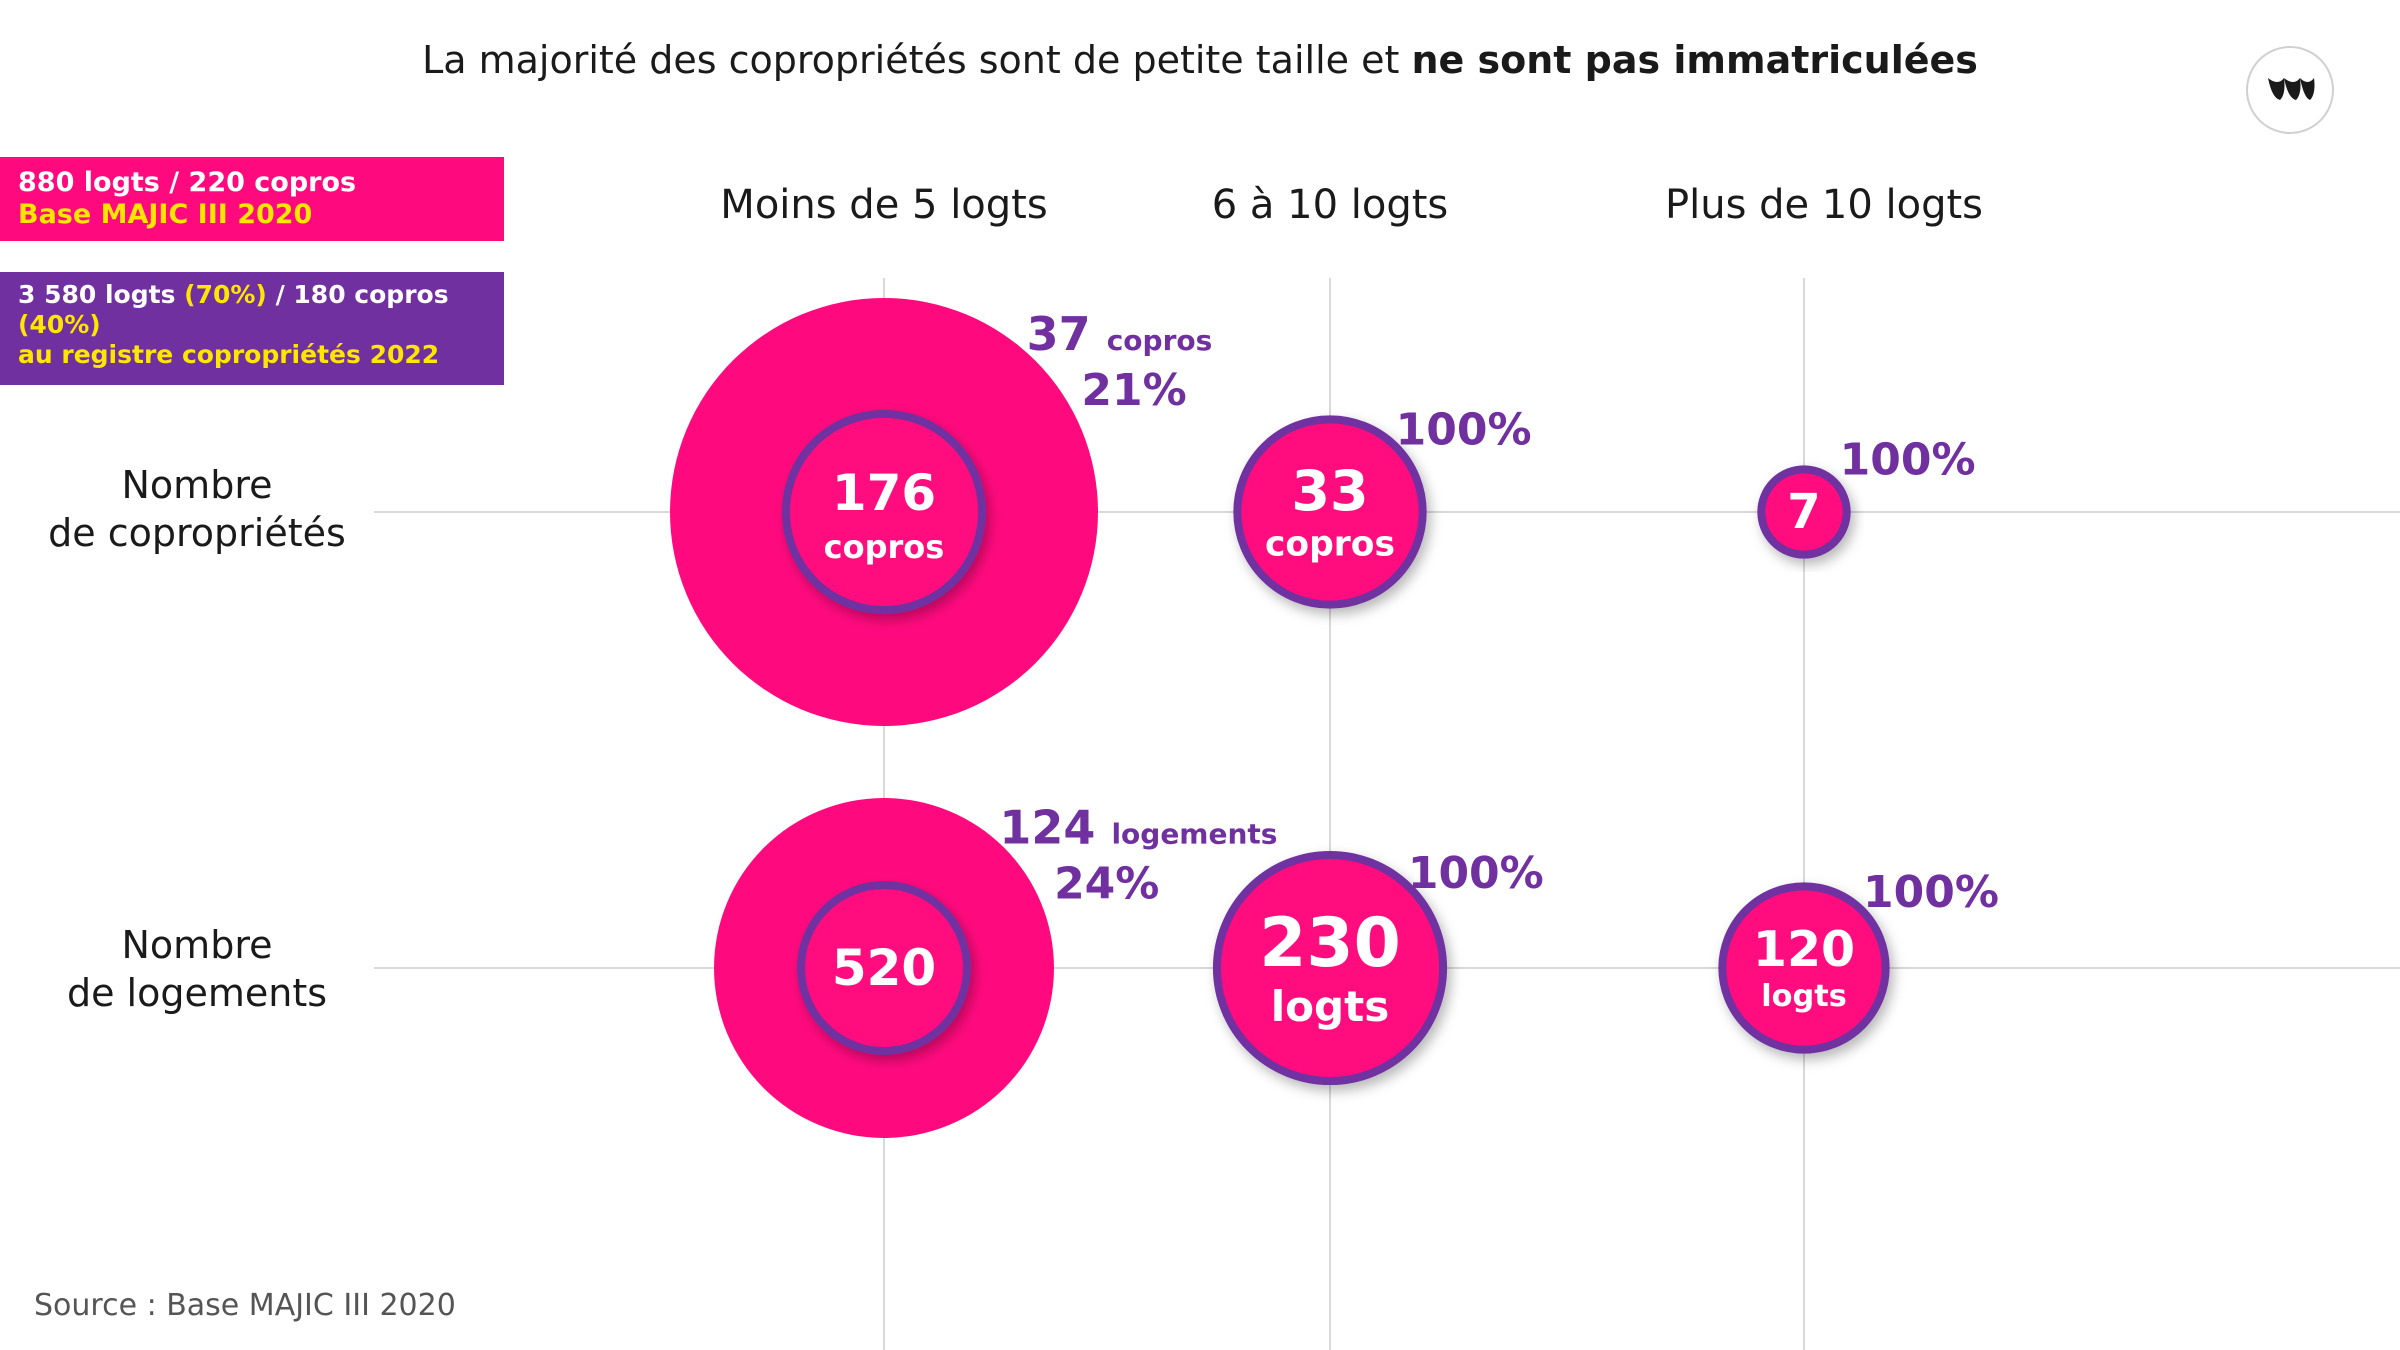 This screenshot has width=2400, height=1350. What do you see at coordinates (197, 992) in the screenshot?
I see `row-label-logements-line2: de logements` at bounding box center [197, 992].